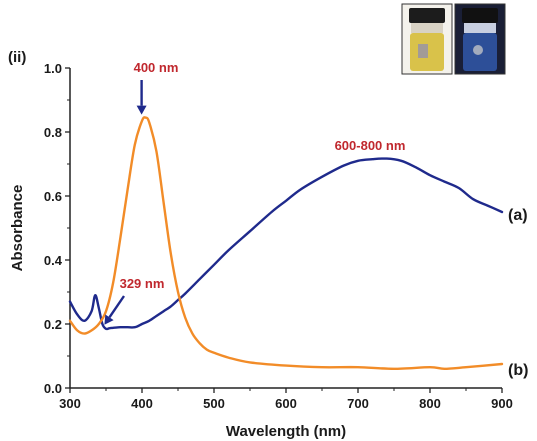 This screenshot has height=441, width=537. What do you see at coordinates (17, 57) in the screenshot?
I see `panel-label: (ii)` at bounding box center [17, 57].